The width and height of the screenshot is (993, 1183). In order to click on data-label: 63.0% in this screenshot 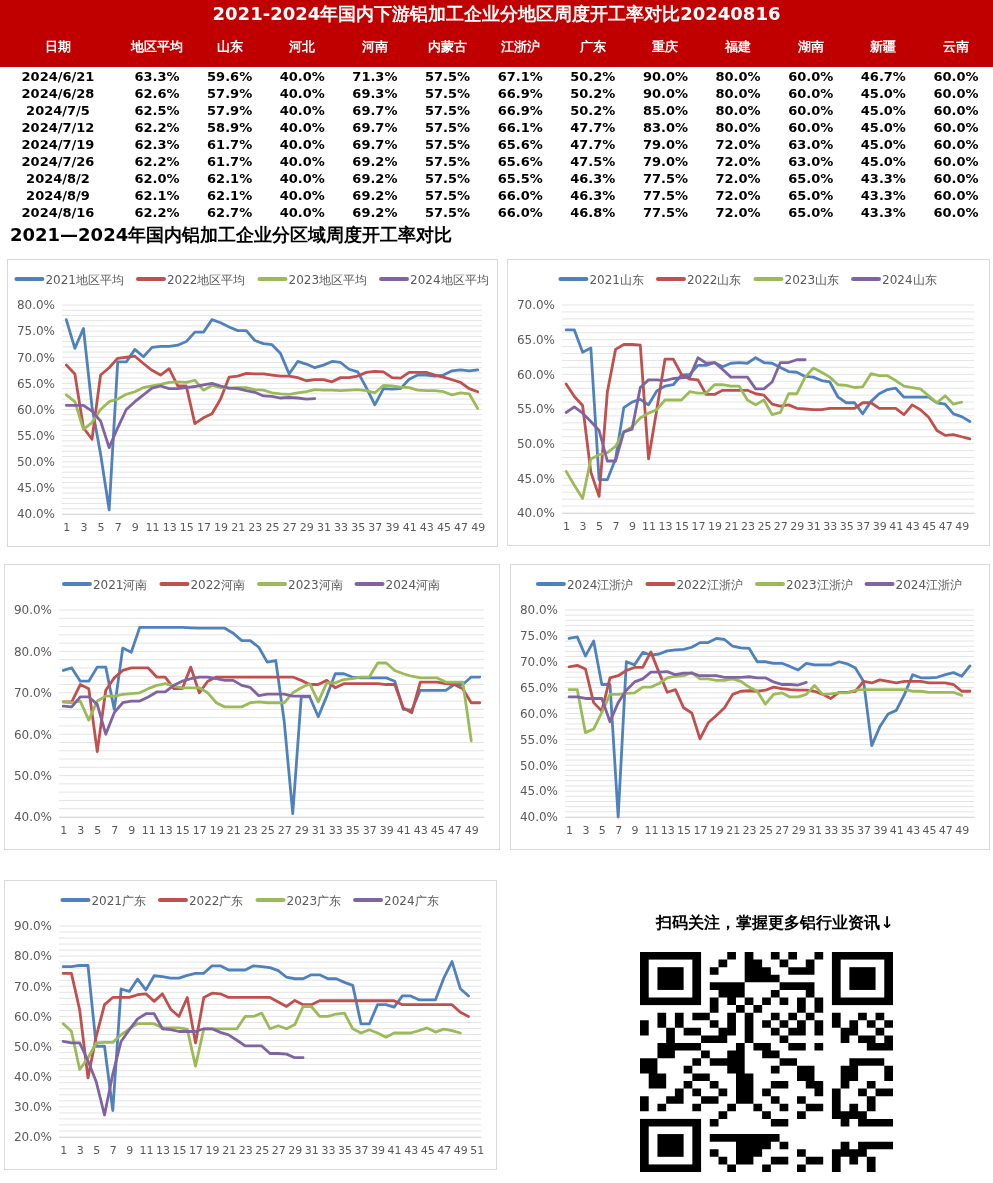, I will do `click(811, 161)`.